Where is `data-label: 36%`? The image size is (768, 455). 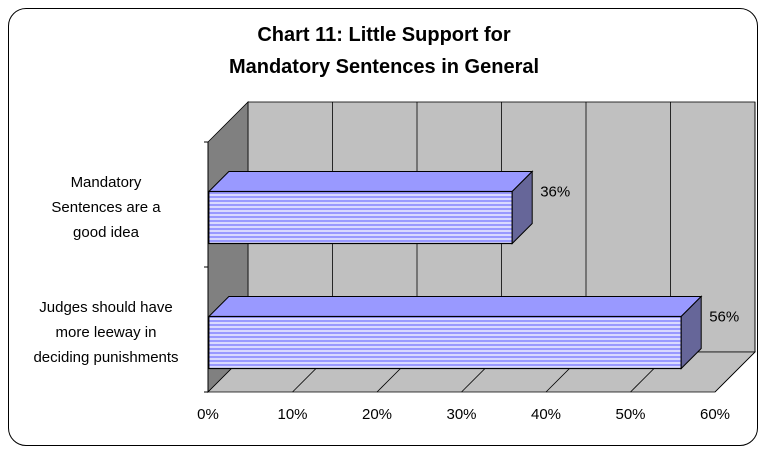
data-label: 36% is located at coordinates (555, 192).